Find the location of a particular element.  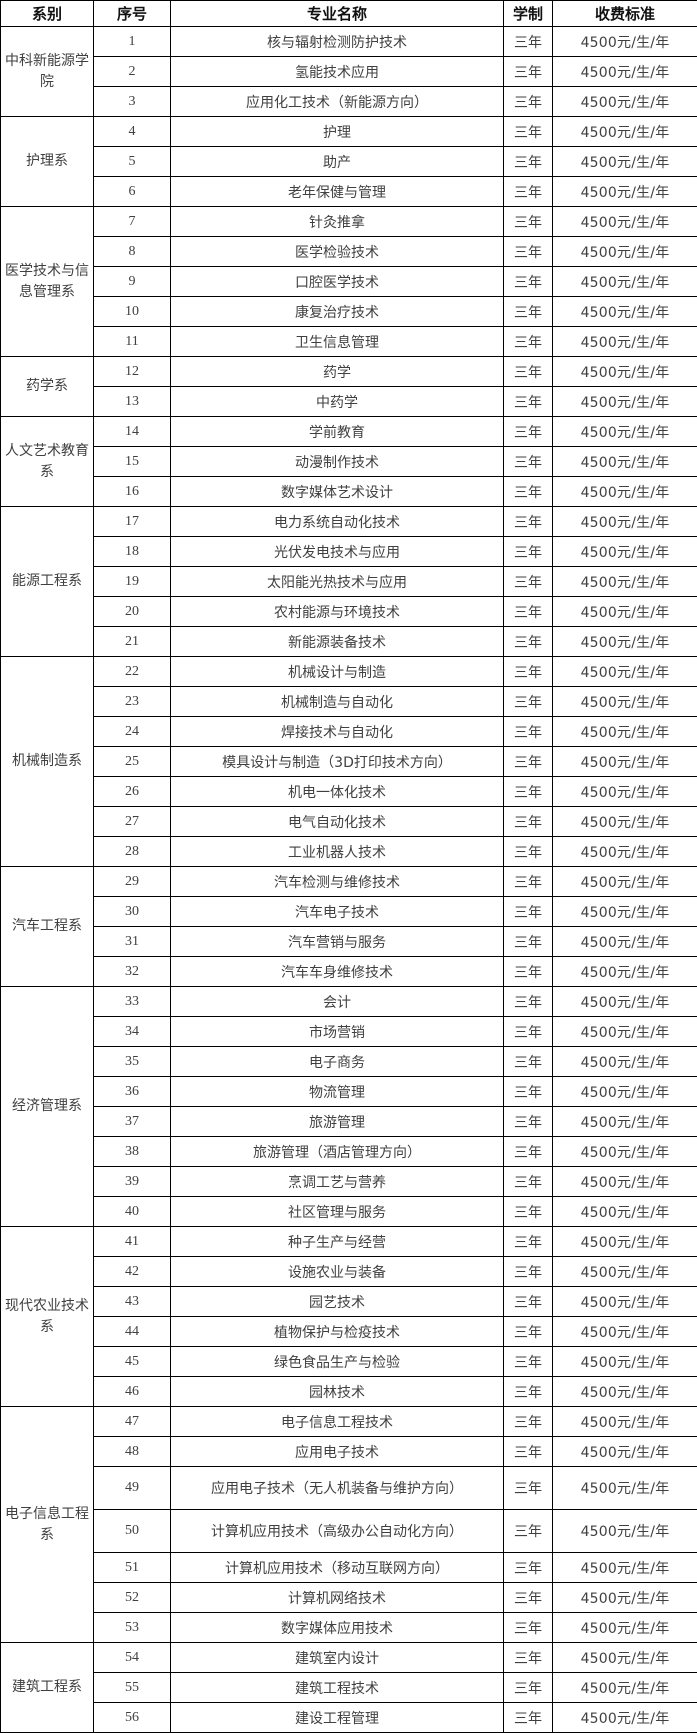

major-cell: 焊接技术与自动化 is located at coordinates (337, 731).